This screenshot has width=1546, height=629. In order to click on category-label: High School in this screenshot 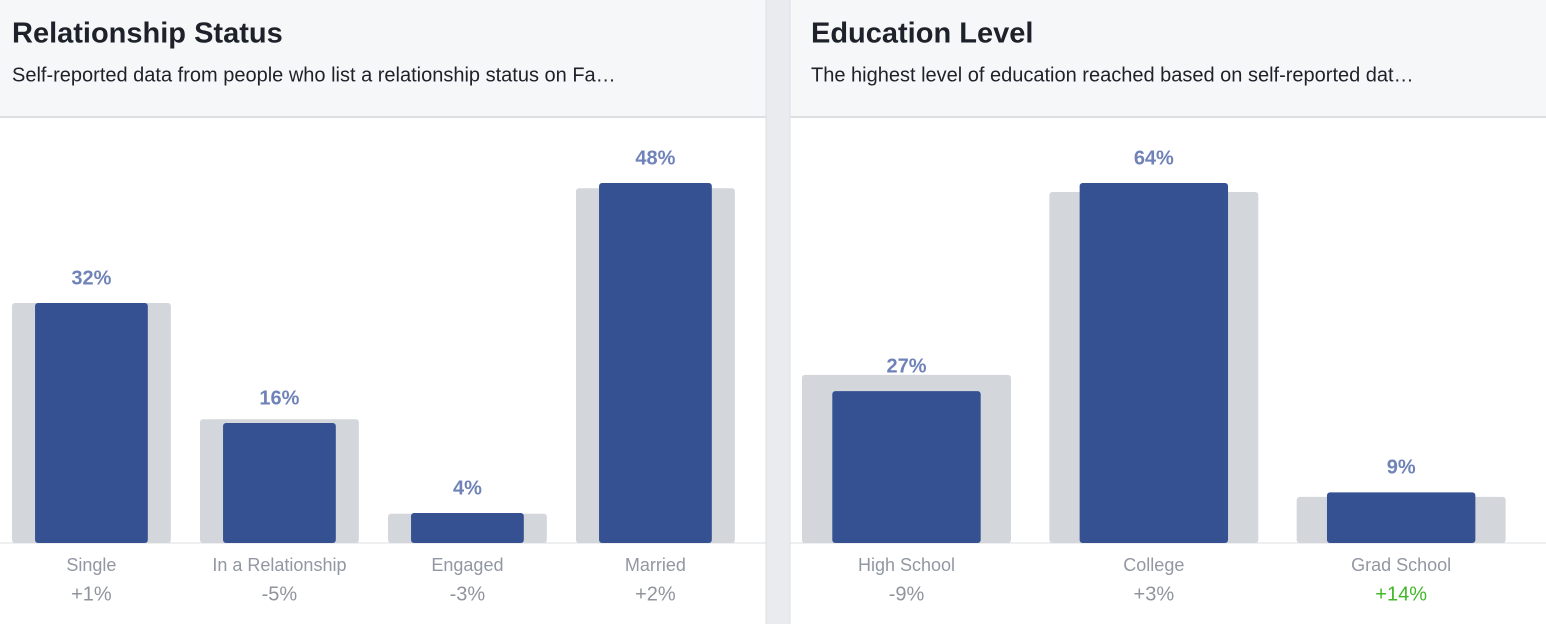, I will do `click(906, 565)`.